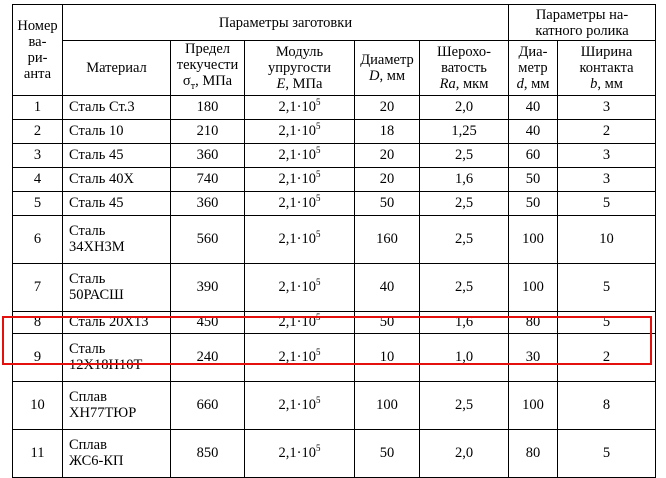  Describe the element at coordinates (520, 83) in the screenshot. I see `header-roller-diameter-symbol: d` at that location.